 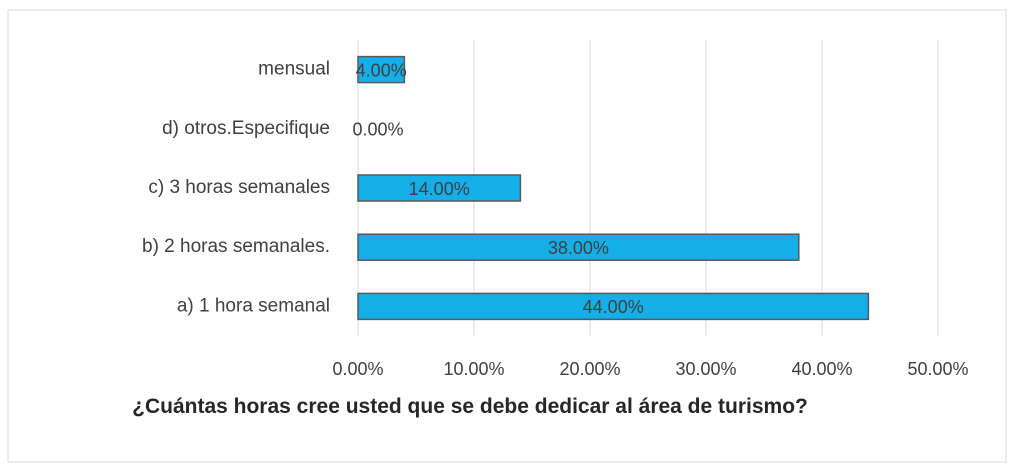 What do you see at coordinates (377, 130) in the screenshot?
I see `value-label: 0.00%` at bounding box center [377, 130].